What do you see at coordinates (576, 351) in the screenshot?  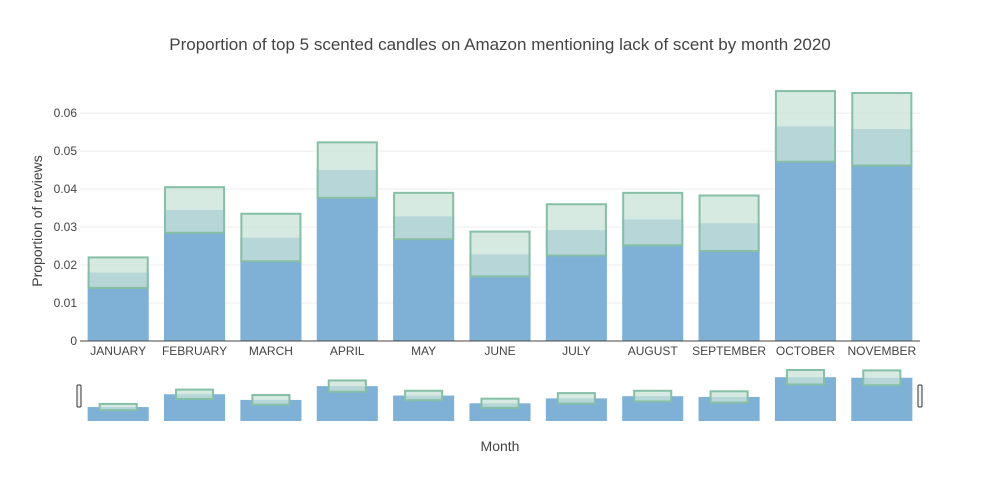 I see `x-tick-label: JULY` at bounding box center [576, 351].